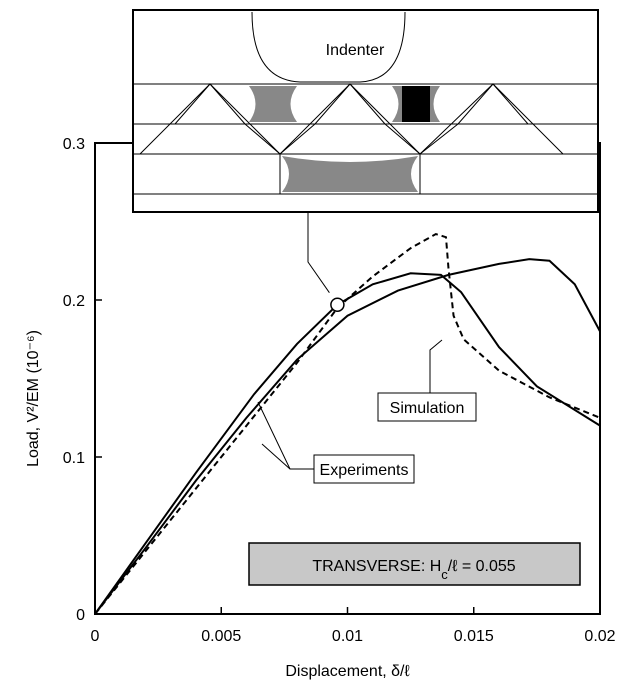 The height and width of the screenshot is (691, 619). What do you see at coordinates (599, 636) in the screenshot?
I see `x-tick-label: 0.02` at bounding box center [599, 636].